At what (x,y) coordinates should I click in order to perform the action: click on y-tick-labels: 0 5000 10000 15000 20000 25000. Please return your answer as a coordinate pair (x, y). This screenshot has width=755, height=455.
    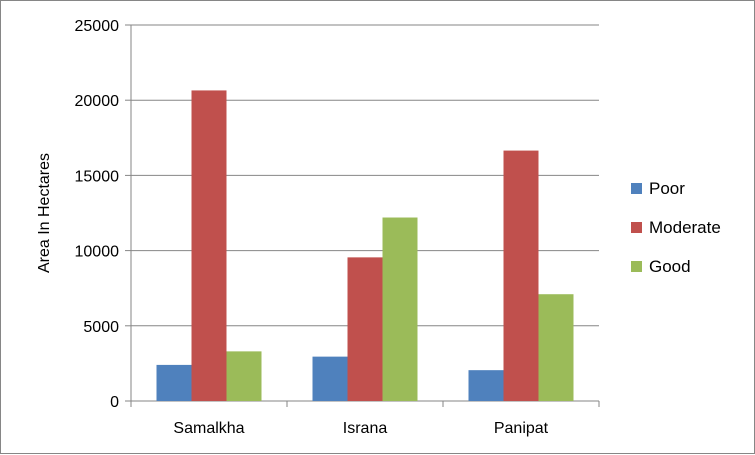
    Looking at the image, I should click on (97, 214).